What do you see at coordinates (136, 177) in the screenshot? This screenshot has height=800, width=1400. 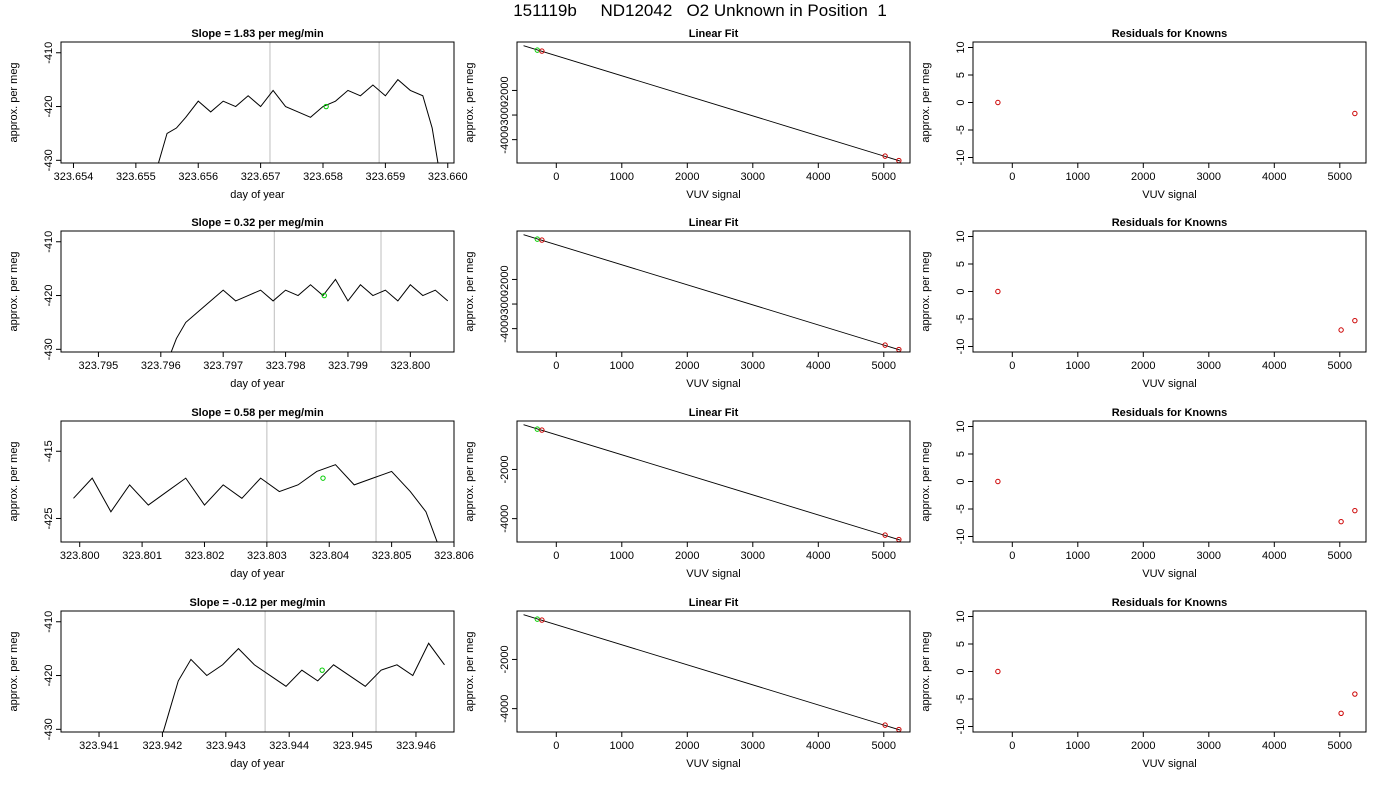 I see `x-tick-label: 323.655` at bounding box center [136, 177].